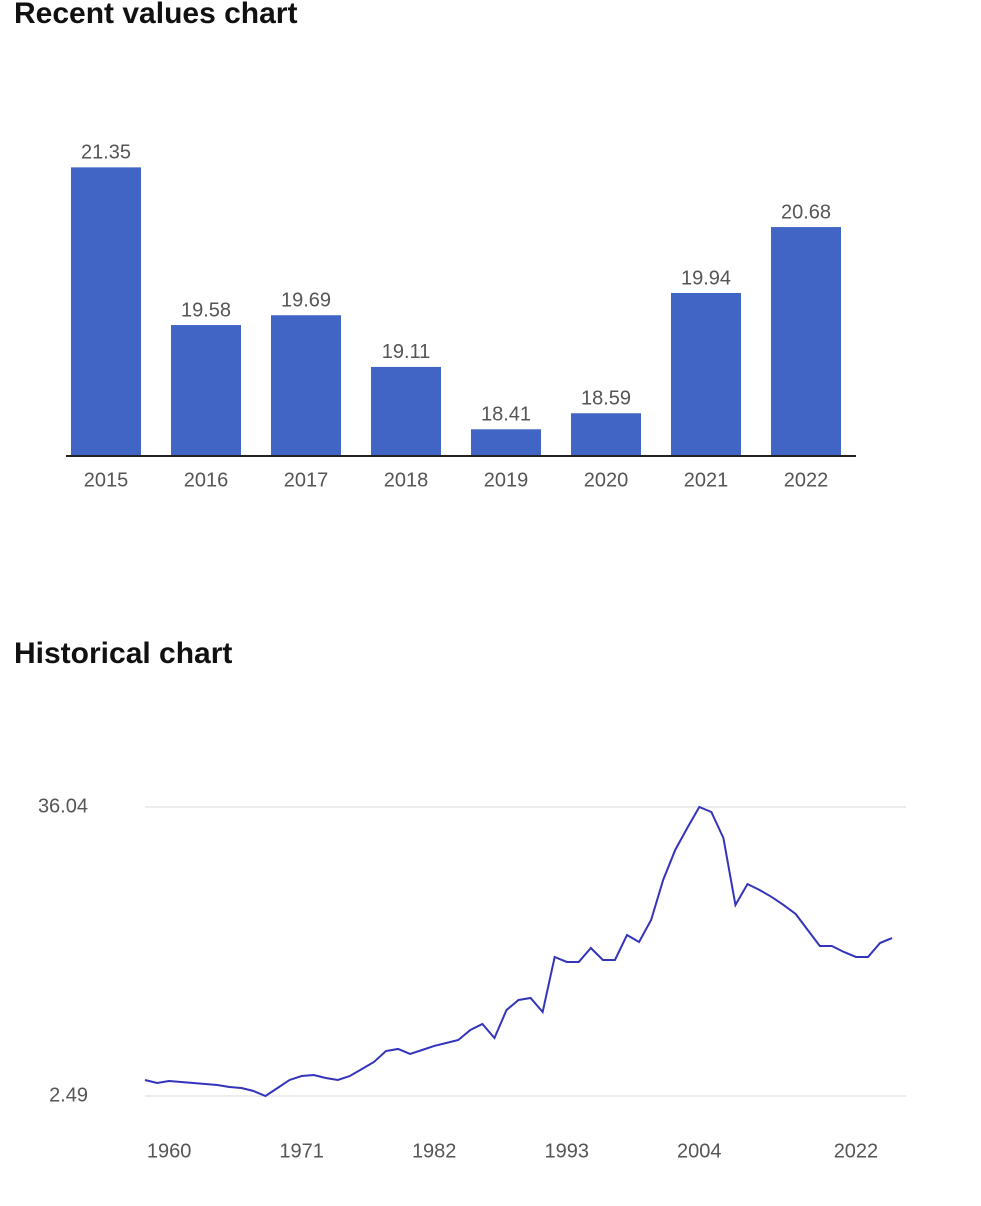 The image size is (981, 1206). What do you see at coordinates (706, 278) in the screenshot?
I see `value-label: 19.94` at bounding box center [706, 278].